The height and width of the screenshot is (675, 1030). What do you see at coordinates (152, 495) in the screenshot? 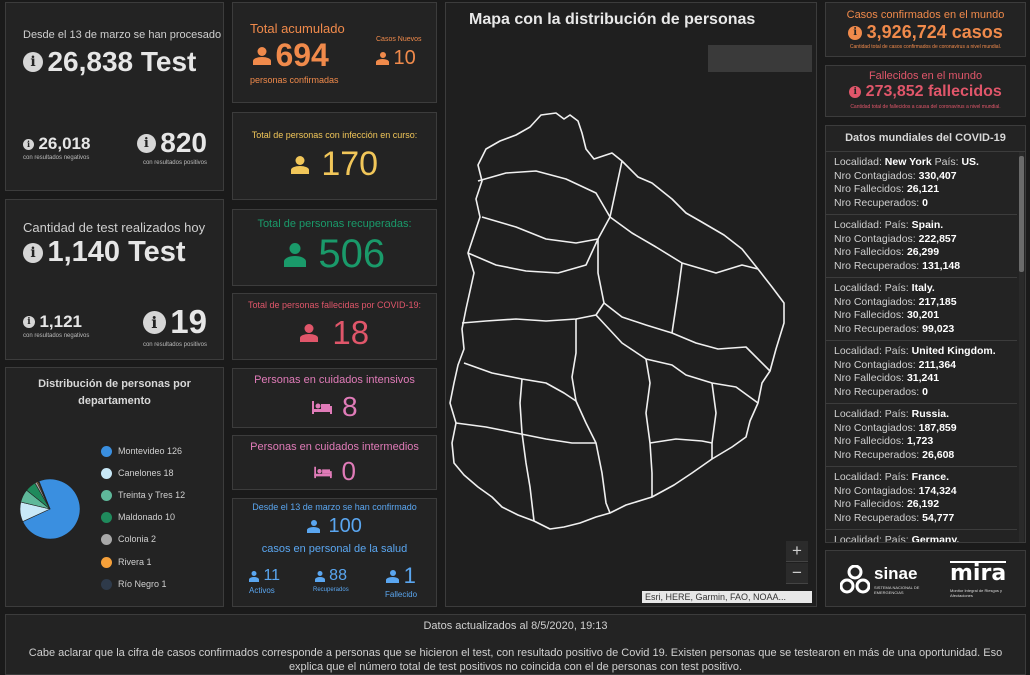
I see `legend-label: Treinta y Tres 12` at bounding box center [152, 495].